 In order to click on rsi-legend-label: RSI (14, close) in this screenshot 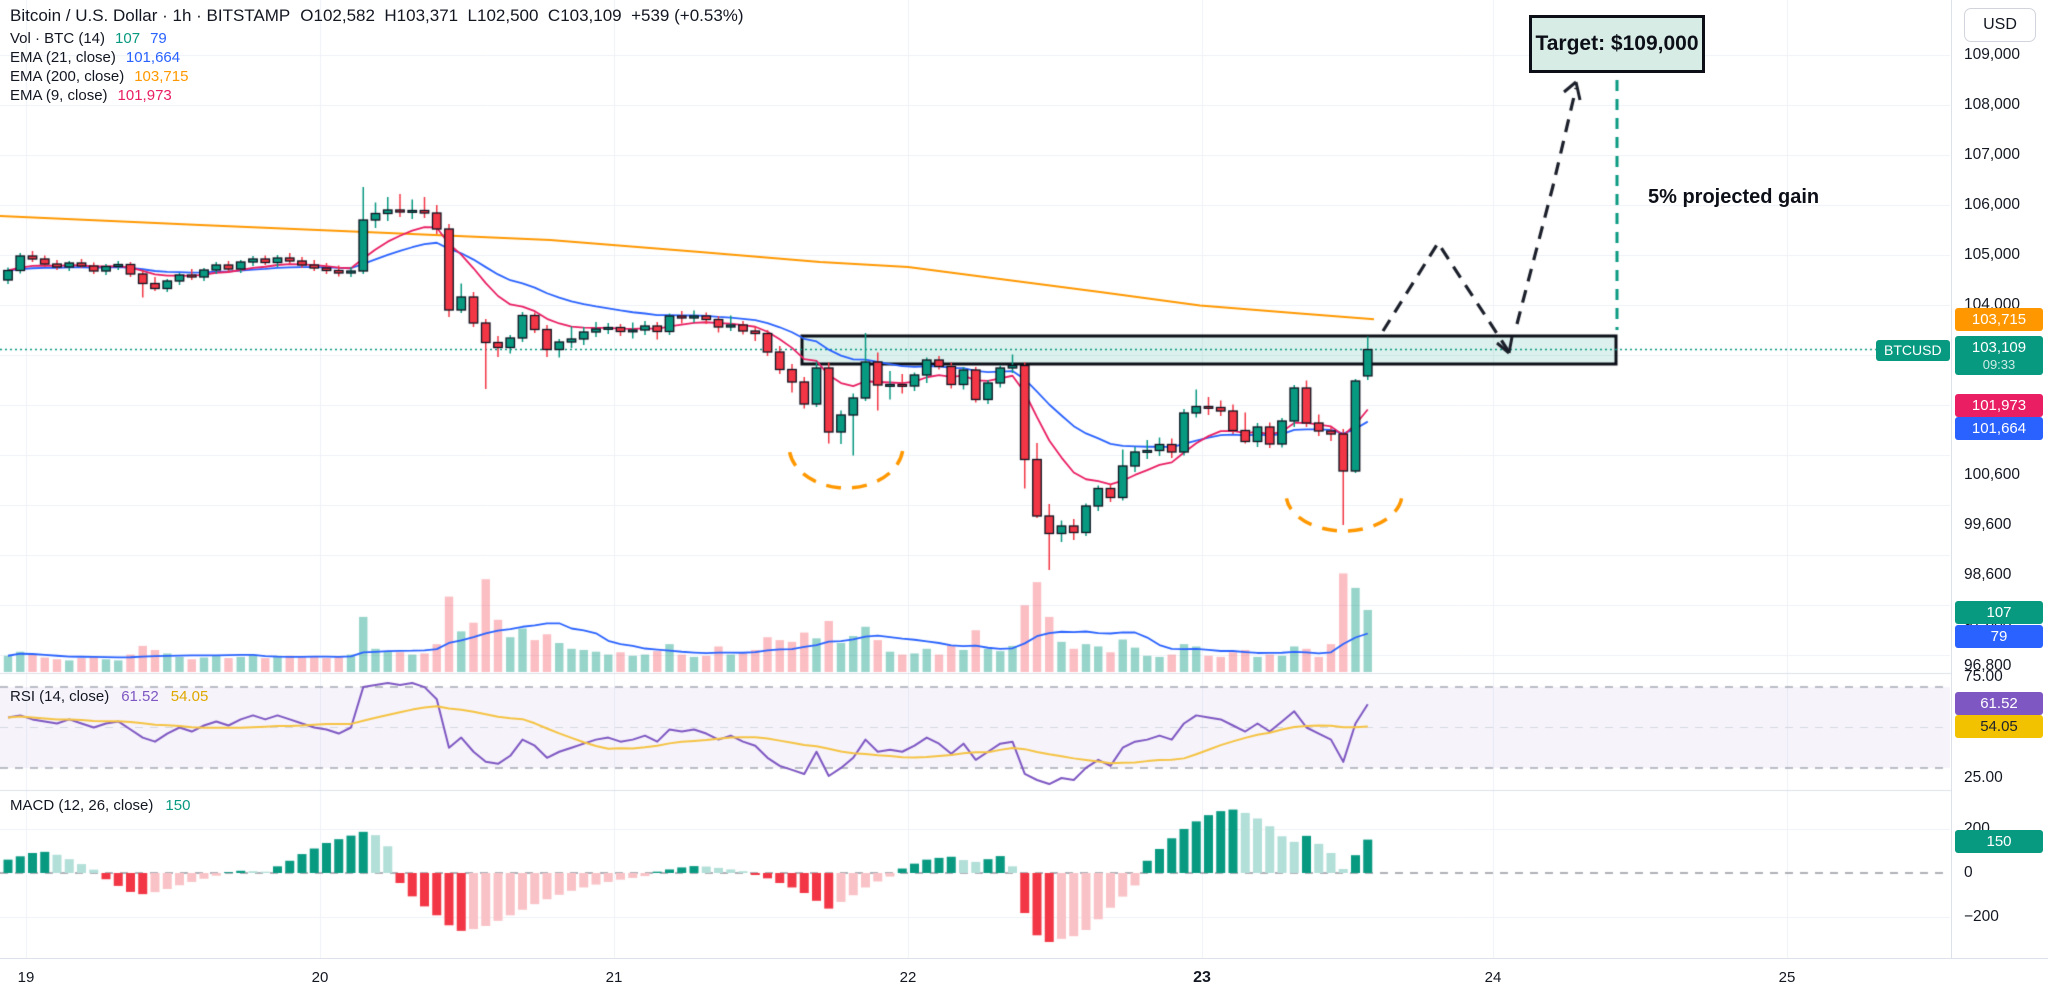, I will do `click(60, 696)`.